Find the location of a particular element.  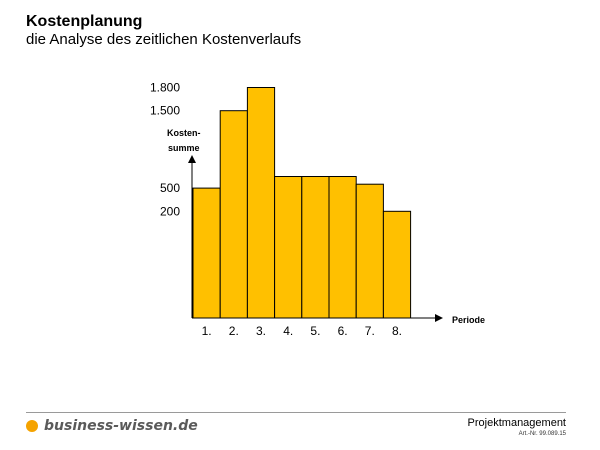

y-tick-label-1: 1.800 is located at coordinates (165, 88).